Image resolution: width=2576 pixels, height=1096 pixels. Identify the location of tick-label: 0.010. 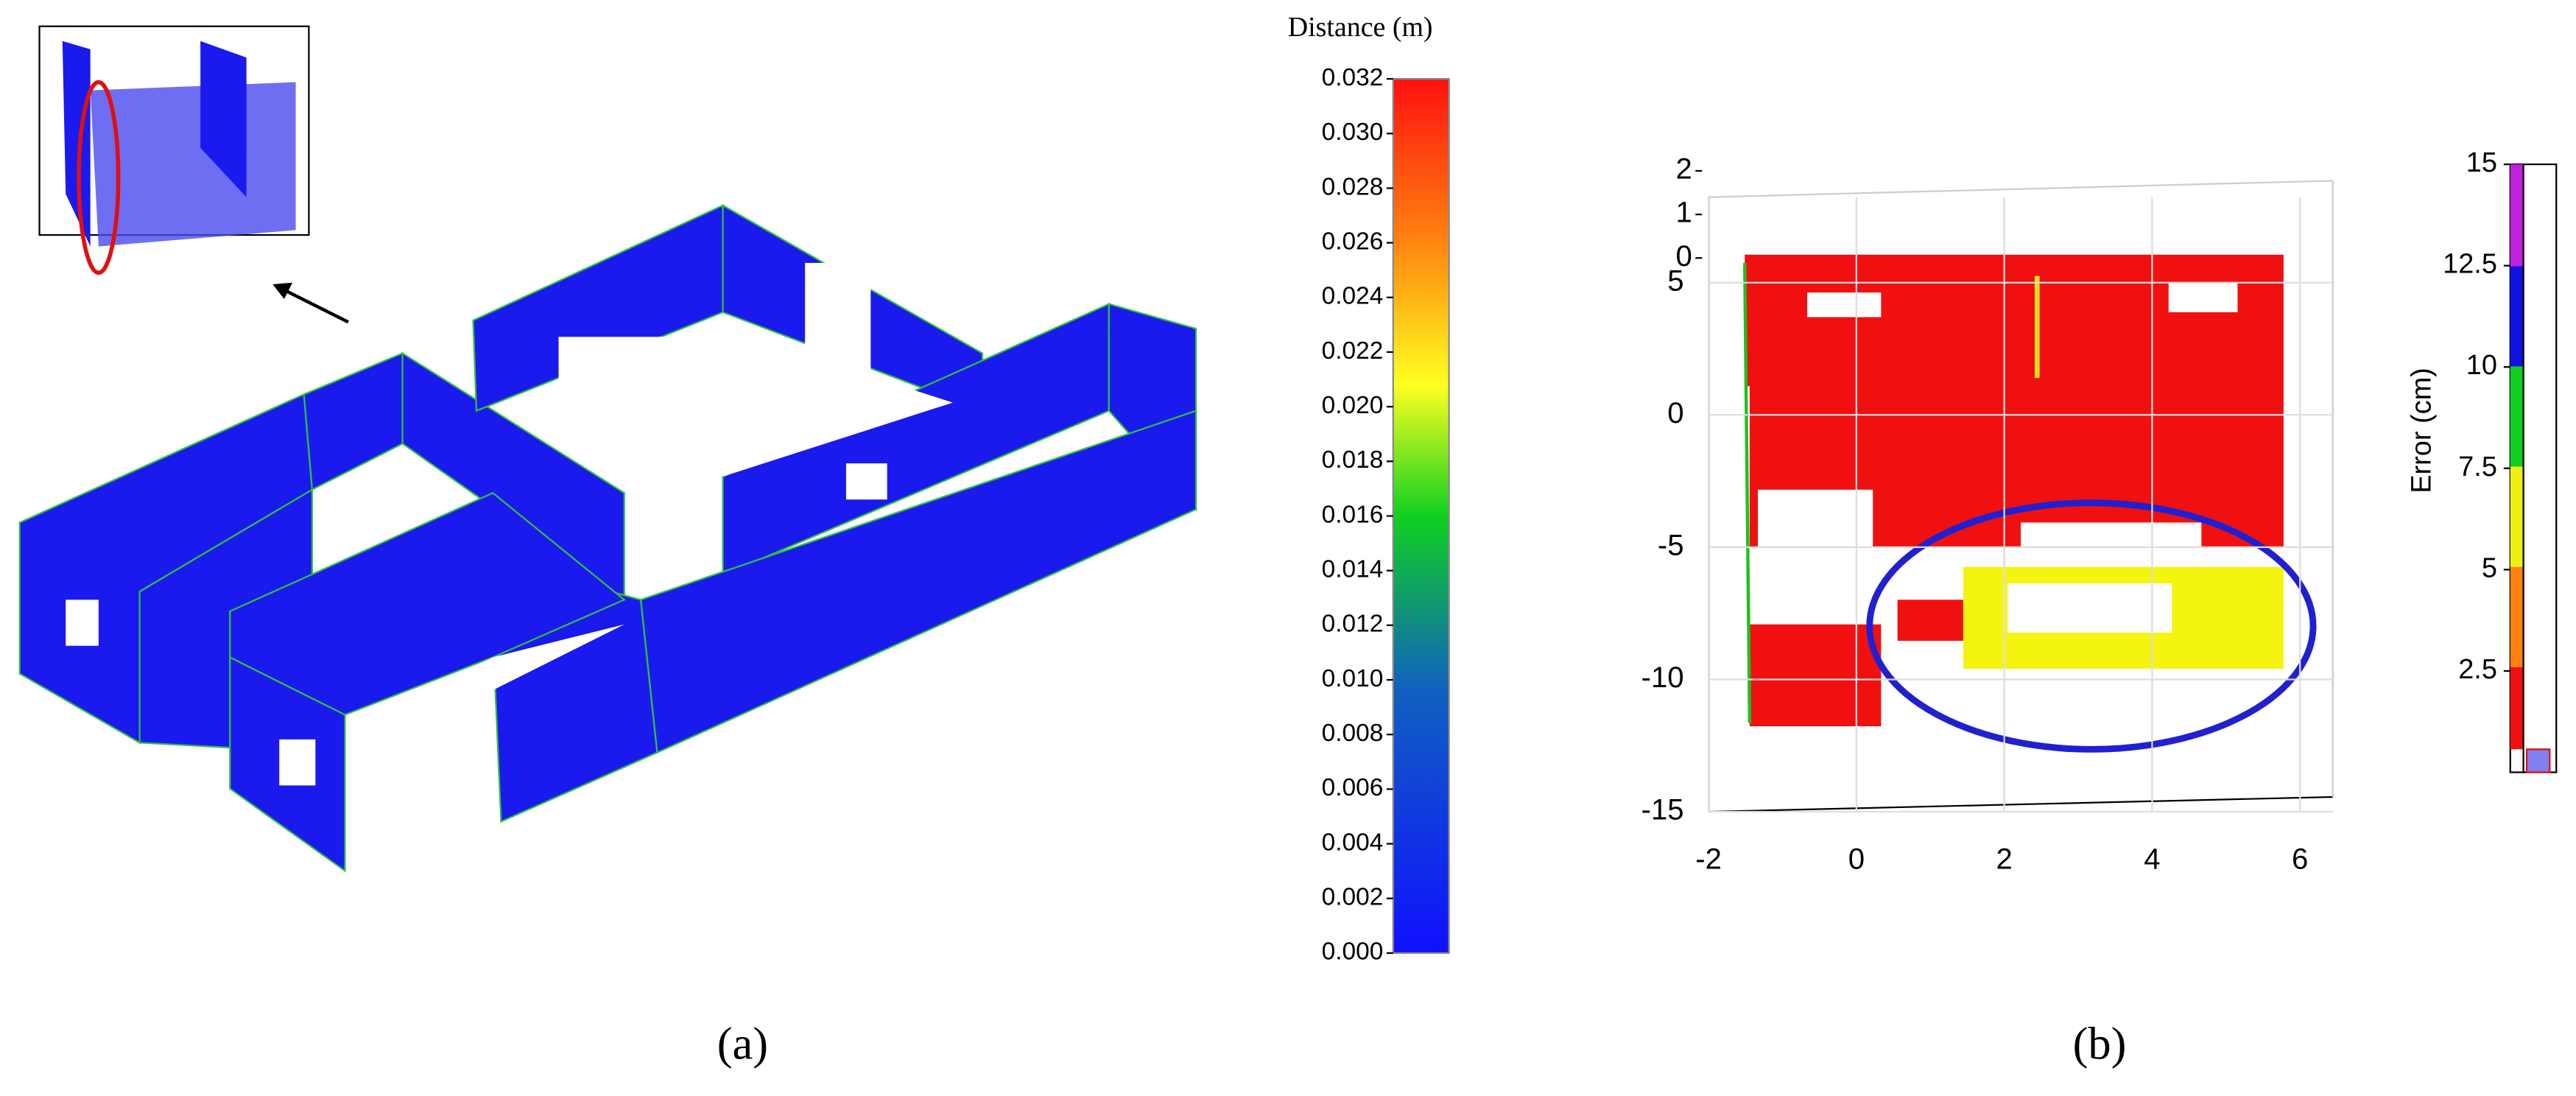
(1353, 678).